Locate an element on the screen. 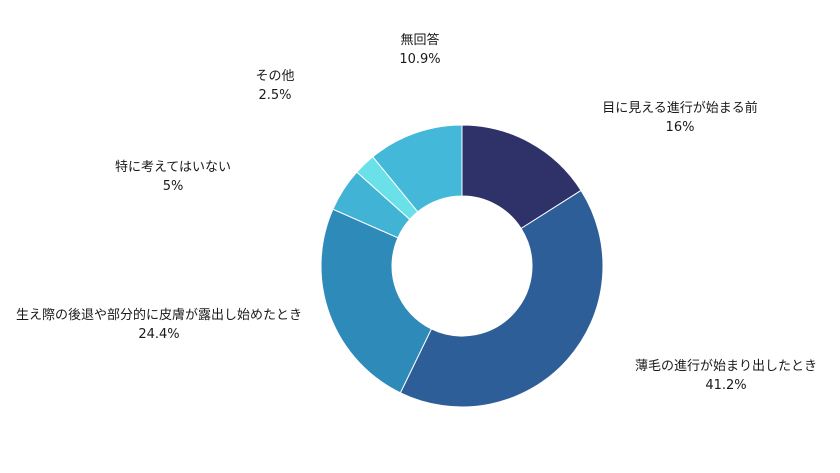  slice-name: 無回答 is located at coordinates (420, 40).